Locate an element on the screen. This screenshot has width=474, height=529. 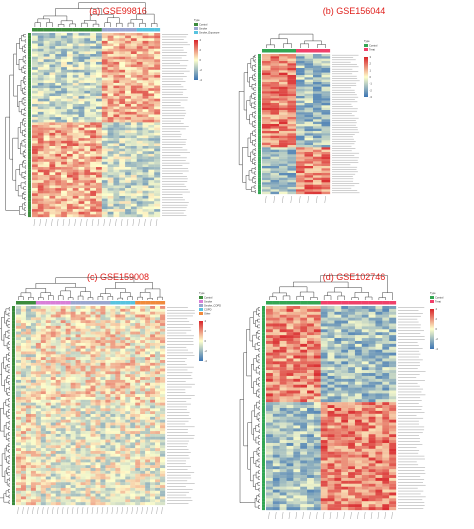
column-label is located at coordinates (87, 222).